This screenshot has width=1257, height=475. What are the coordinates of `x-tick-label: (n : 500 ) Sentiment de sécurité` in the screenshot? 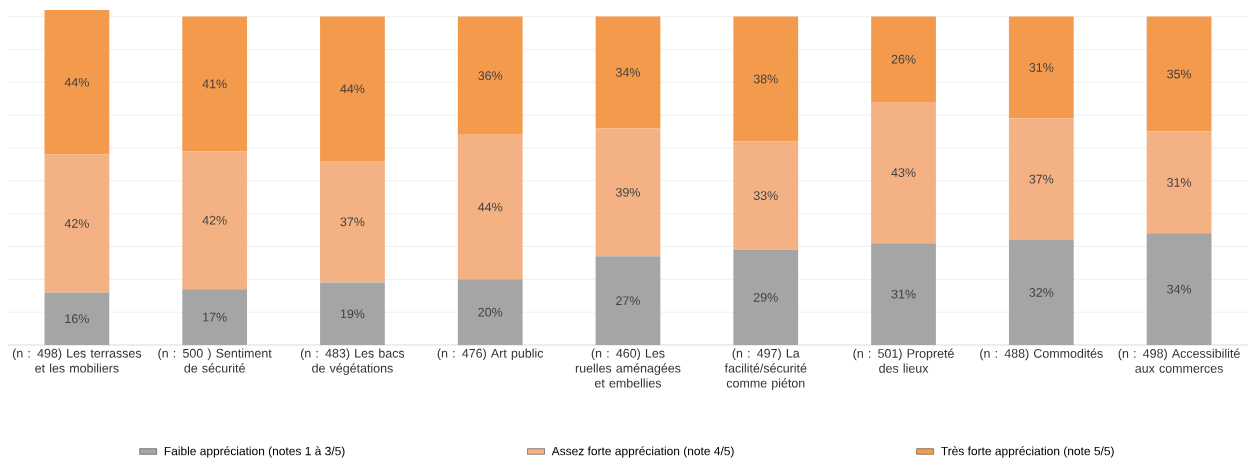 It's located at (215, 360).